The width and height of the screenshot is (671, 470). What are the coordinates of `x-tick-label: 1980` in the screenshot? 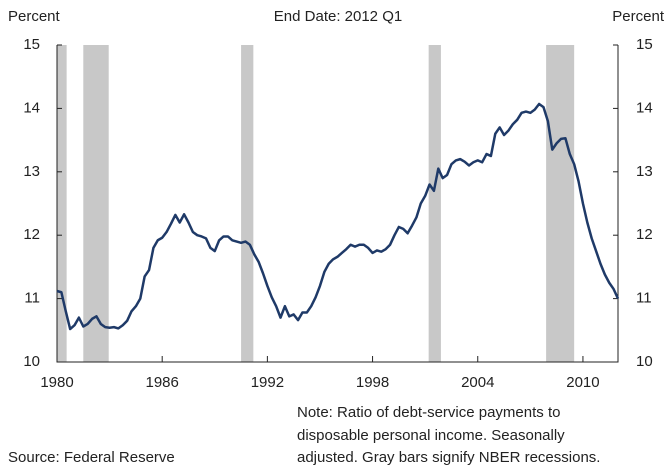 It's located at (56, 382).